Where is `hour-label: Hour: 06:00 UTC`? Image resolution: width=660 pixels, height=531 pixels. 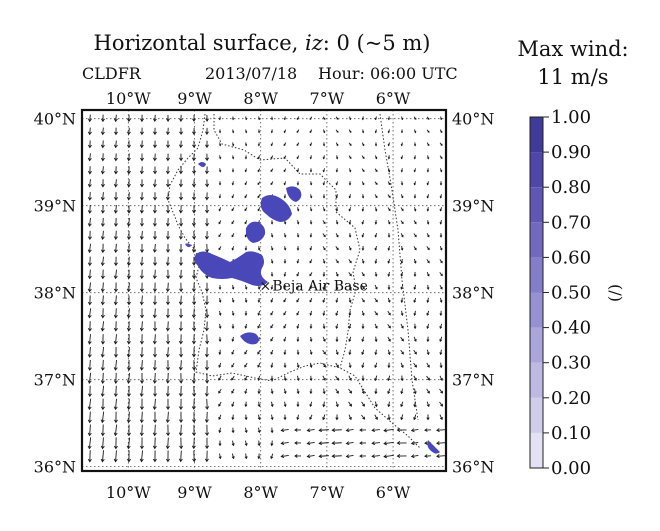
hour-label: Hour: 06:00 UTC is located at coordinates (388, 73).